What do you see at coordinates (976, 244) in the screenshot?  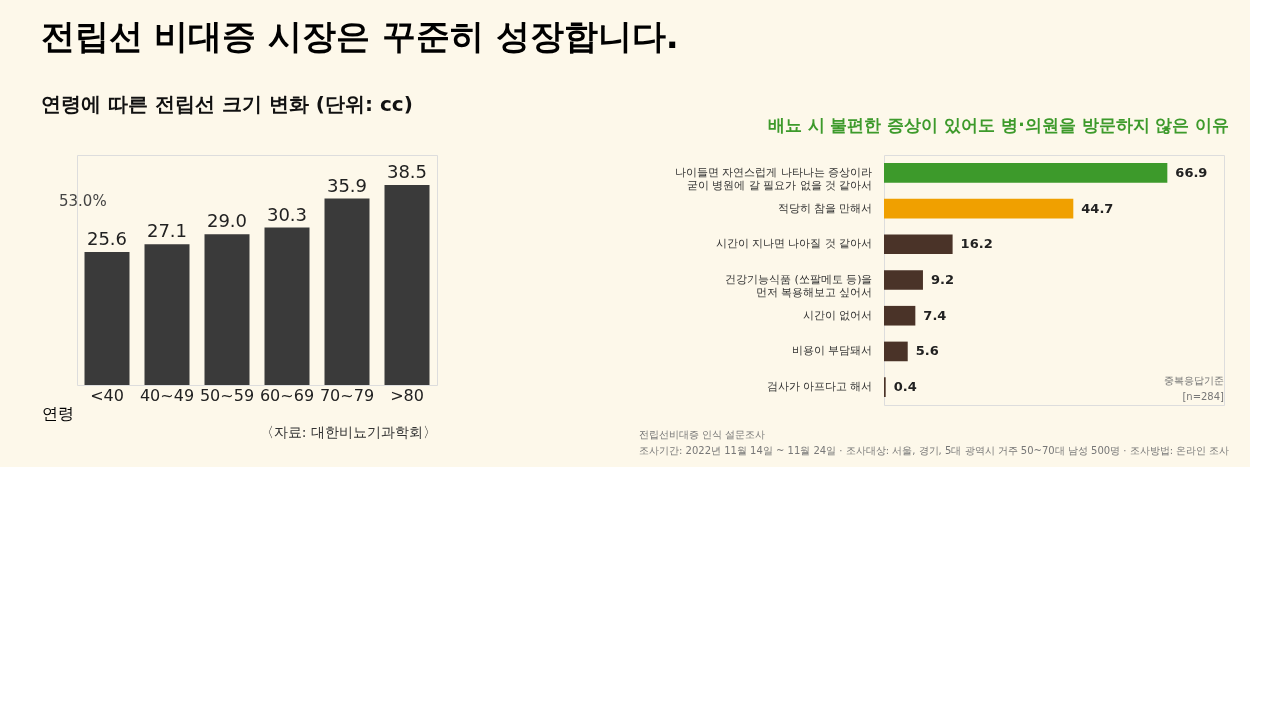 I see `data-label: 16.2` at bounding box center [976, 244].